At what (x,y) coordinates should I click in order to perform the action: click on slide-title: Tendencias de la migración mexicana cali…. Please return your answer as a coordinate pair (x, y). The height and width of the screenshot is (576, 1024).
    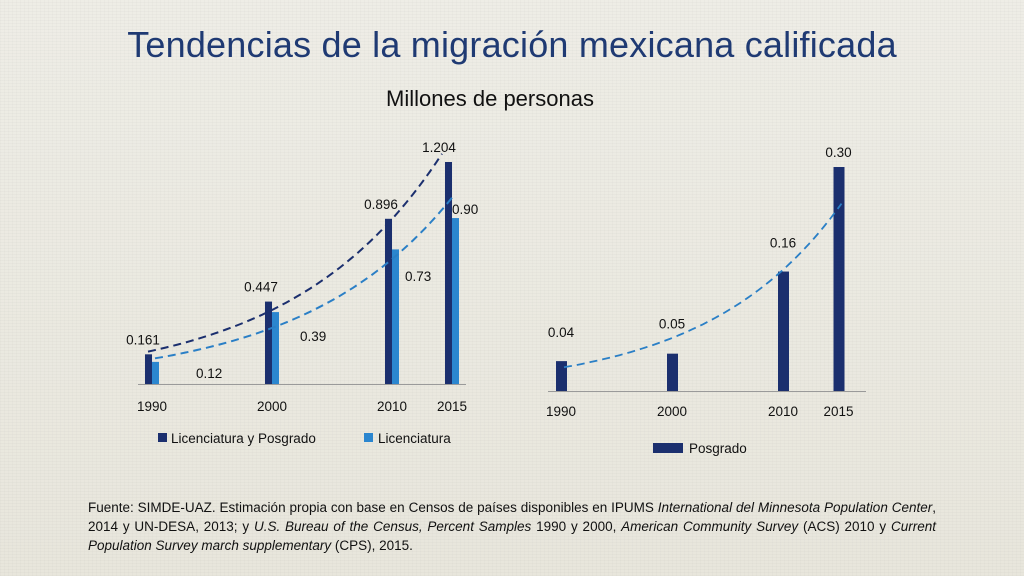
    Looking at the image, I should click on (512, 44).